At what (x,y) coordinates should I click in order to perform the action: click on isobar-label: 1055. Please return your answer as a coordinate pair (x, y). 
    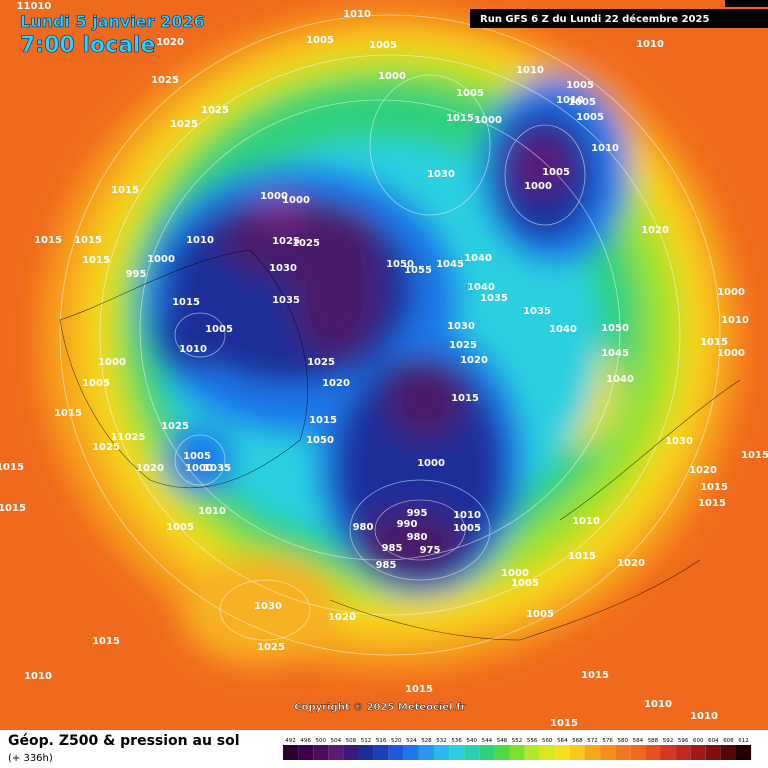
    Looking at the image, I should click on (418, 270).